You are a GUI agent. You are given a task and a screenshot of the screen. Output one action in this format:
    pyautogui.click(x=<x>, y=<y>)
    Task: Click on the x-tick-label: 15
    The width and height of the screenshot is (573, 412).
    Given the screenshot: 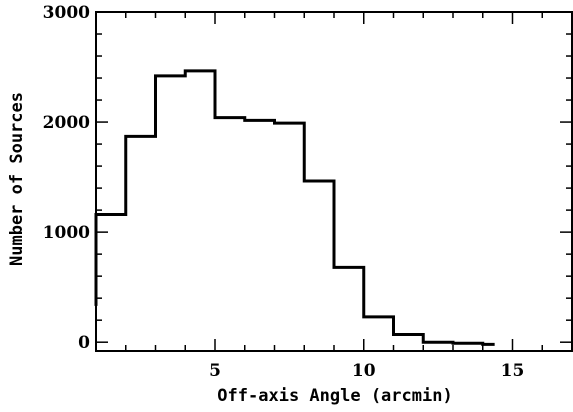 What is the action you would take?
    pyautogui.click(x=513, y=371)
    